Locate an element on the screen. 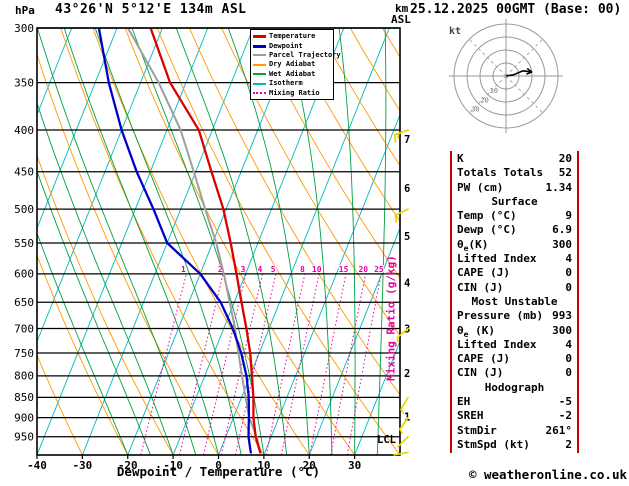 This screenshot has height=486, width=629. km-tick-label: 4 is located at coordinates (407, 284).